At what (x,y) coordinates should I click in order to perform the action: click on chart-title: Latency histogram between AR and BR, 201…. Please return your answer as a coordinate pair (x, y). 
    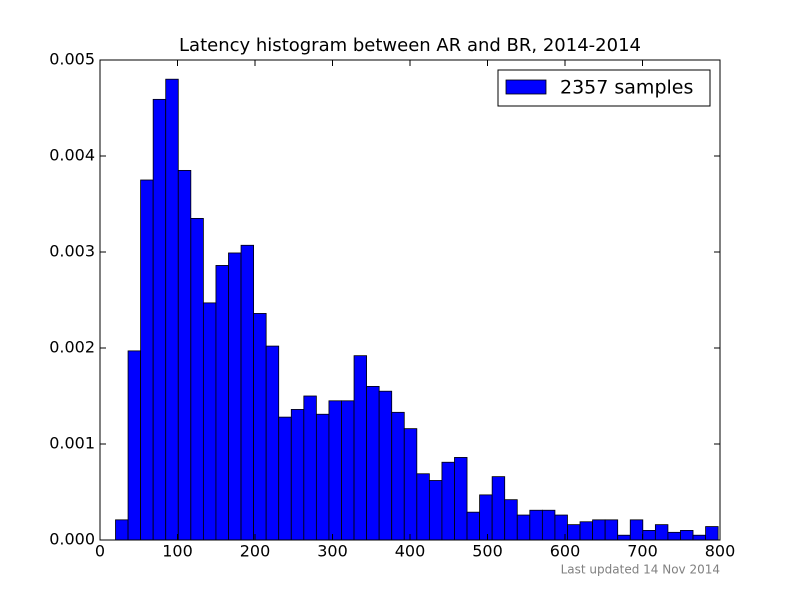
    Looking at the image, I should click on (410, 45).